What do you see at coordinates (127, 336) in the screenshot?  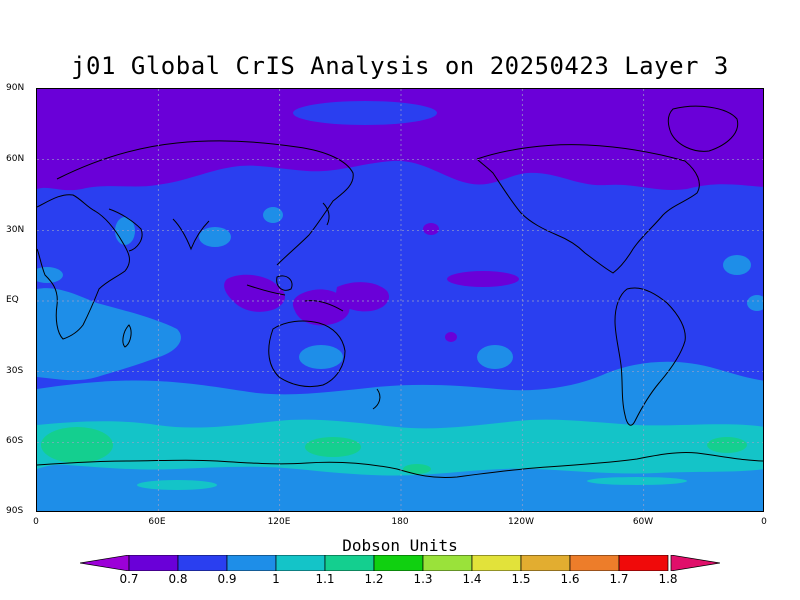 I see `coast-madagascar` at bounding box center [127, 336].